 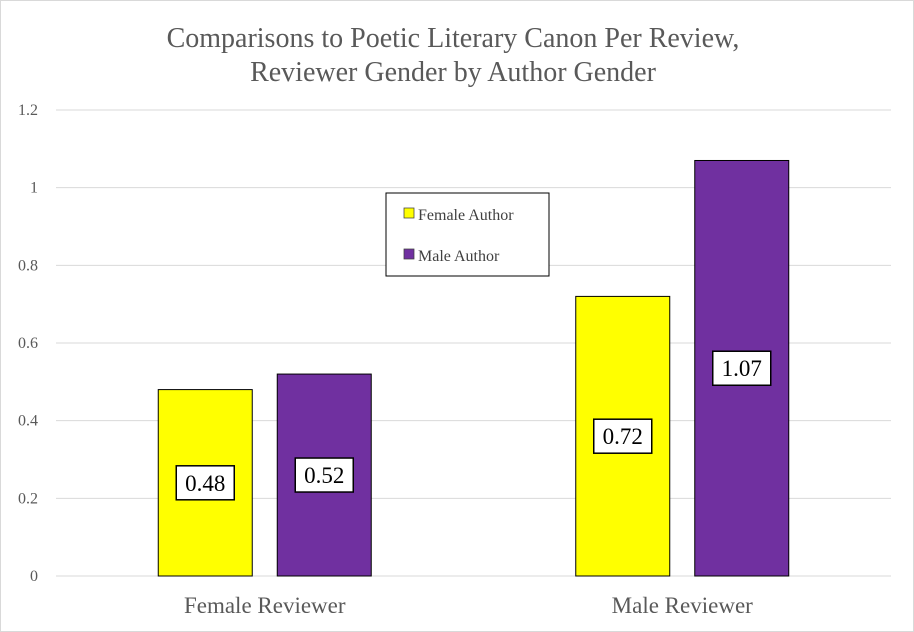 What do you see at coordinates (28, 265) in the screenshot?
I see `y-tick-label: 0.8` at bounding box center [28, 265].